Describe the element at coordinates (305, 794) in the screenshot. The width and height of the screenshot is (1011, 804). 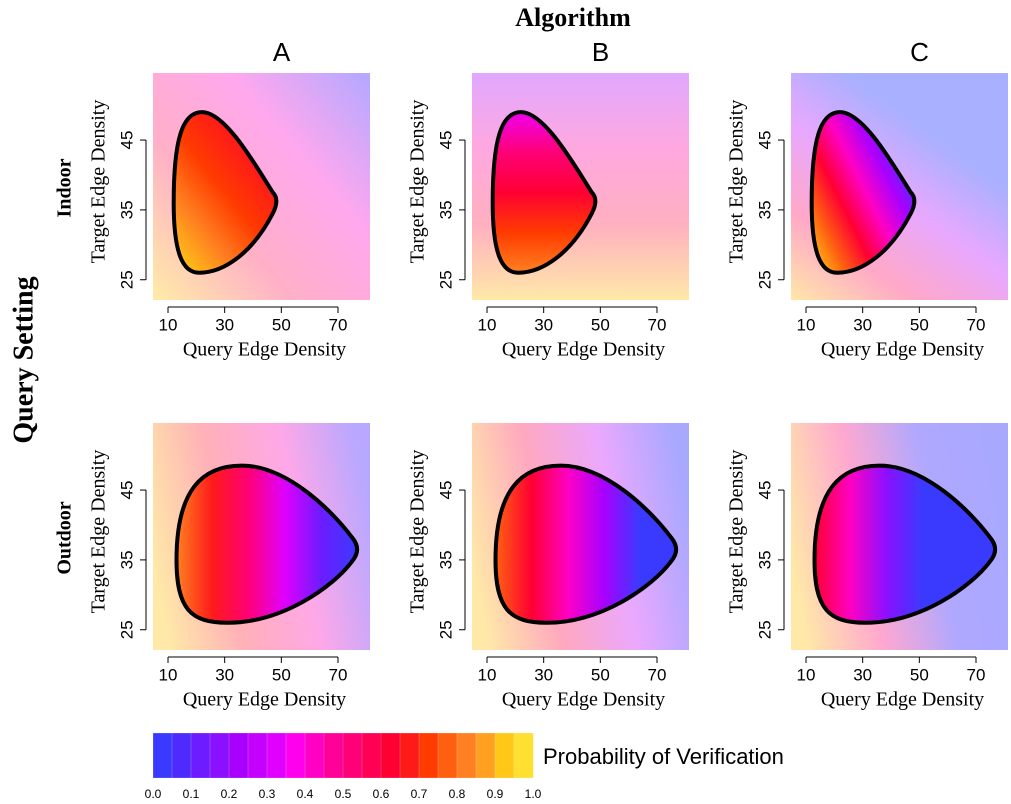
I see `colorbar-tick-label: 0.4` at that location.